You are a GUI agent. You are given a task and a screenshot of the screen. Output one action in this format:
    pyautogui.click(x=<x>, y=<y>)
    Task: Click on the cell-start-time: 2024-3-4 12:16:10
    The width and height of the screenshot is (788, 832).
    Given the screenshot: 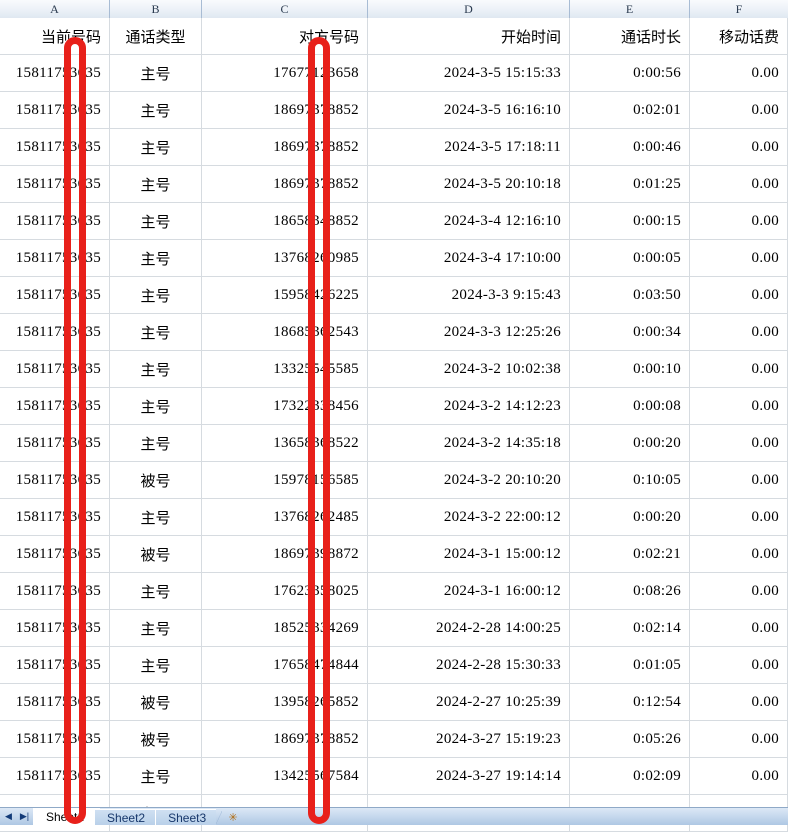 What is the action you would take?
    pyautogui.click(x=469, y=221)
    